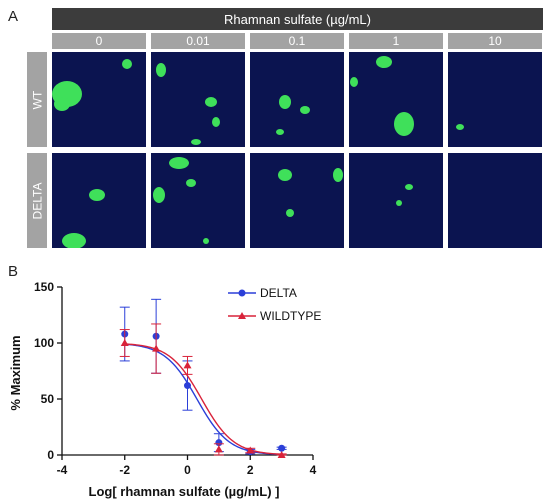  I want to click on x-tick-label: 2, so click(250, 470).